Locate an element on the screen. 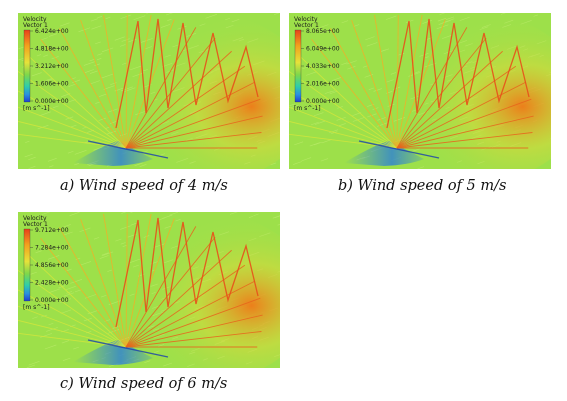 This screenshot has height=401, width=567. legend-tick-label: 2.428e+00 is located at coordinates (52, 283).